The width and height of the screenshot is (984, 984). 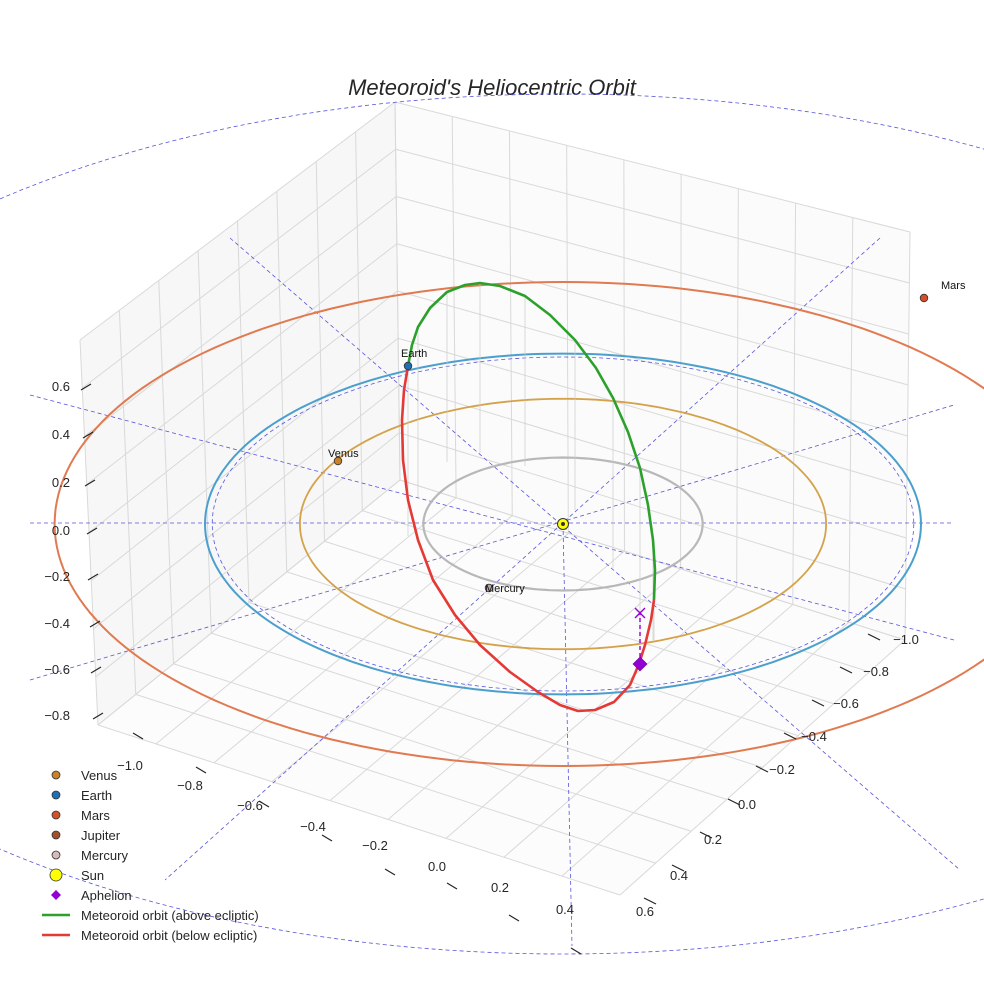 I want to click on legend-label: Venus, so click(x=99, y=775).